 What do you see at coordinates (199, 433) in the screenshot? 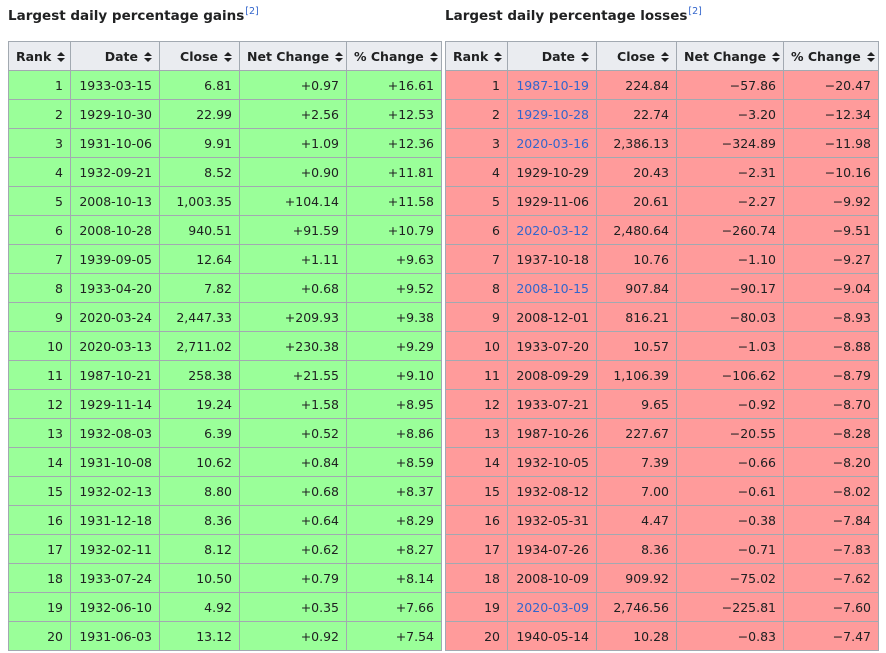
I see `close-cell: 6.39` at bounding box center [199, 433].